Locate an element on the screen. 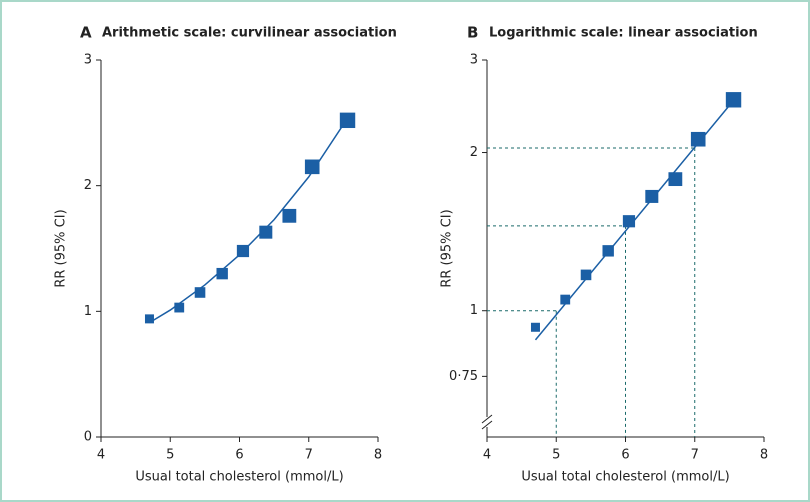 This screenshot has width=810, height=502. panel-label: B is located at coordinates (472, 33).